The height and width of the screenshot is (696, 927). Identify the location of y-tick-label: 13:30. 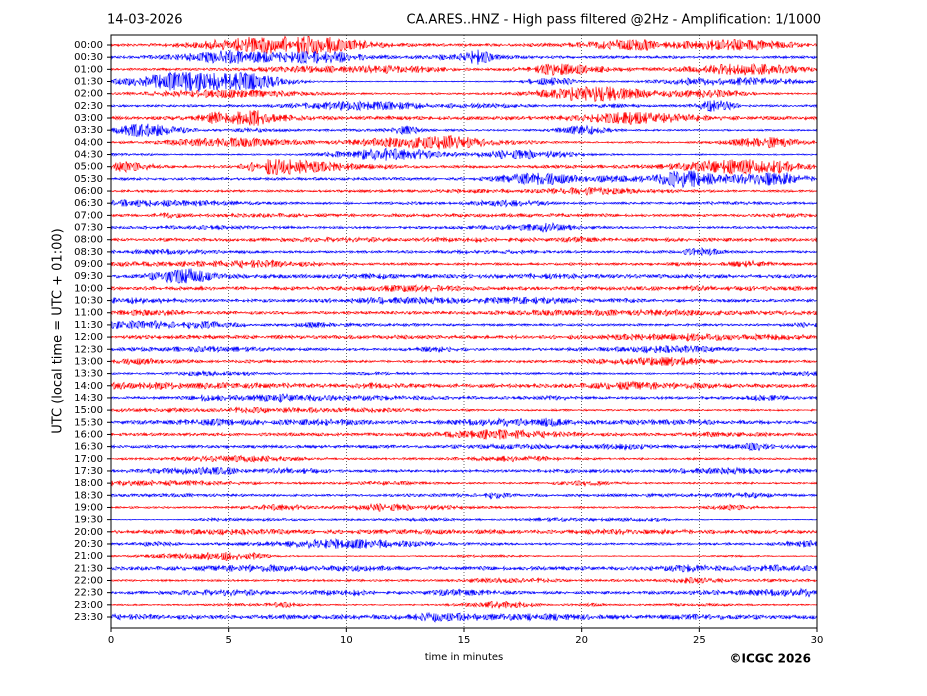
(88, 374).